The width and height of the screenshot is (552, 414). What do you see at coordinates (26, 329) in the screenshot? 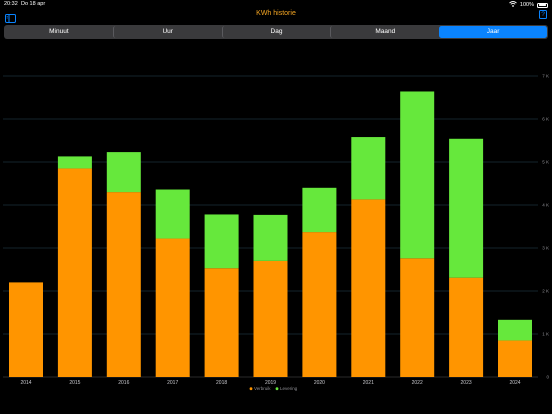
I see `bar-verbruik-2014` at bounding box center [26, 329].